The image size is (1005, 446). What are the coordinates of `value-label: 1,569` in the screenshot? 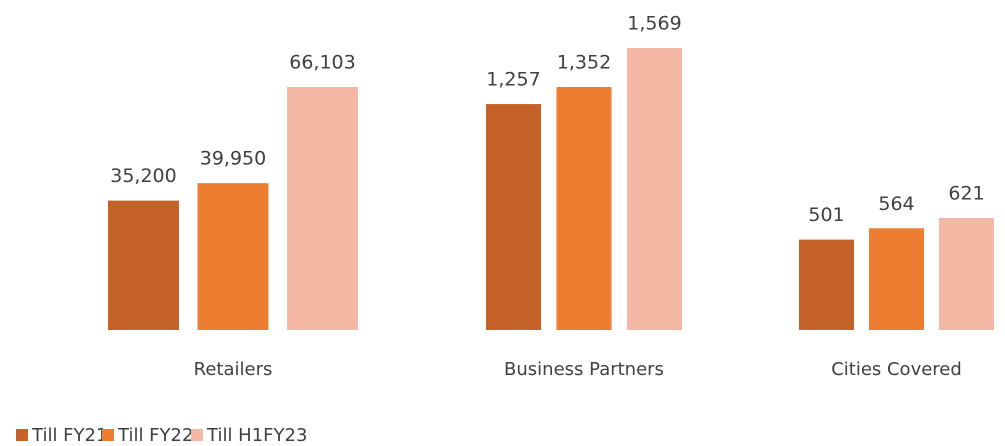 It's located at (654, 24).